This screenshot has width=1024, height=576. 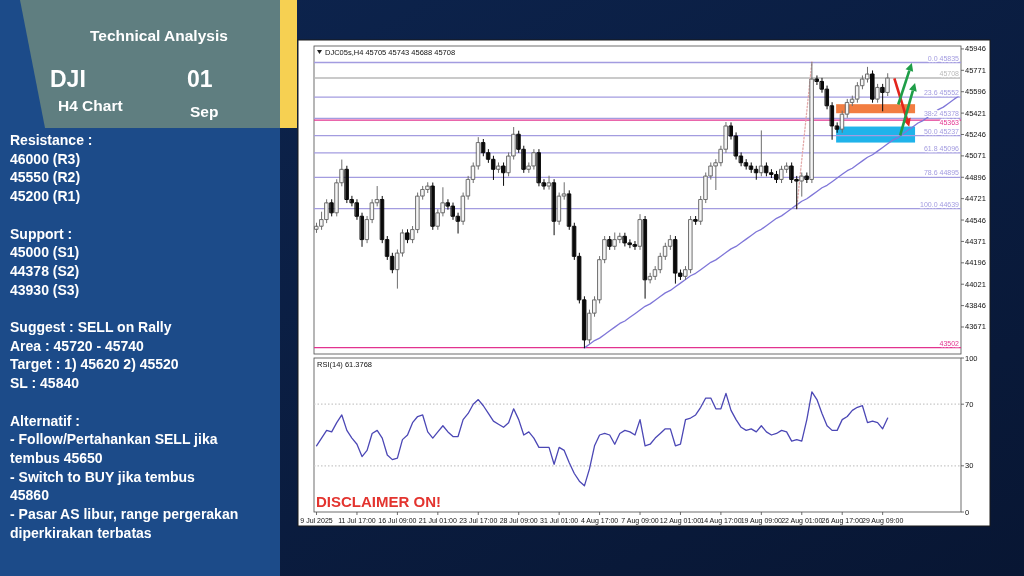 What do you see at coordinates (124, 476) in the screenshot?
I see `text: Alternatif : - Follow/Pertahankan SELL jika tembus 45650 - Switch to BUY jika tembus 45860 - Pasar AS libur, range pergerakan diperkirakan terbatas` at bounding box center [124, 476].